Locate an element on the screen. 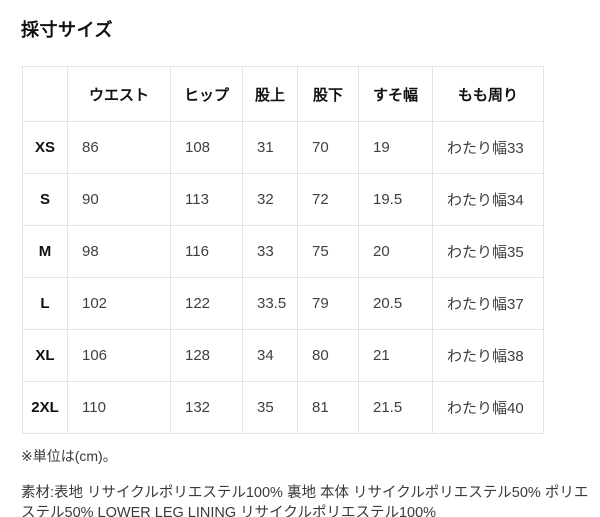  measurement-cell: わたり幅38 is located at coordinates (488, 355).